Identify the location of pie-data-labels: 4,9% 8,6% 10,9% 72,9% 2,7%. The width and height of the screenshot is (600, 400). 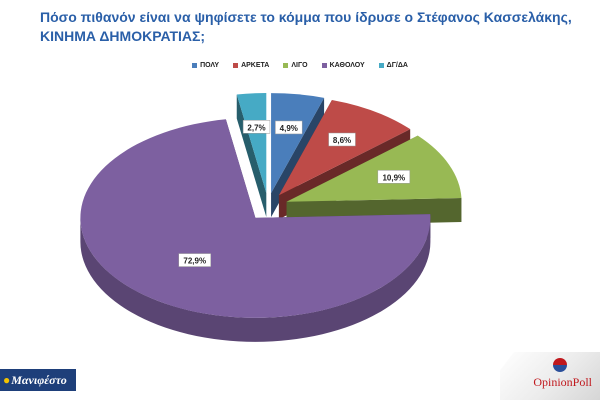
(294, 193).